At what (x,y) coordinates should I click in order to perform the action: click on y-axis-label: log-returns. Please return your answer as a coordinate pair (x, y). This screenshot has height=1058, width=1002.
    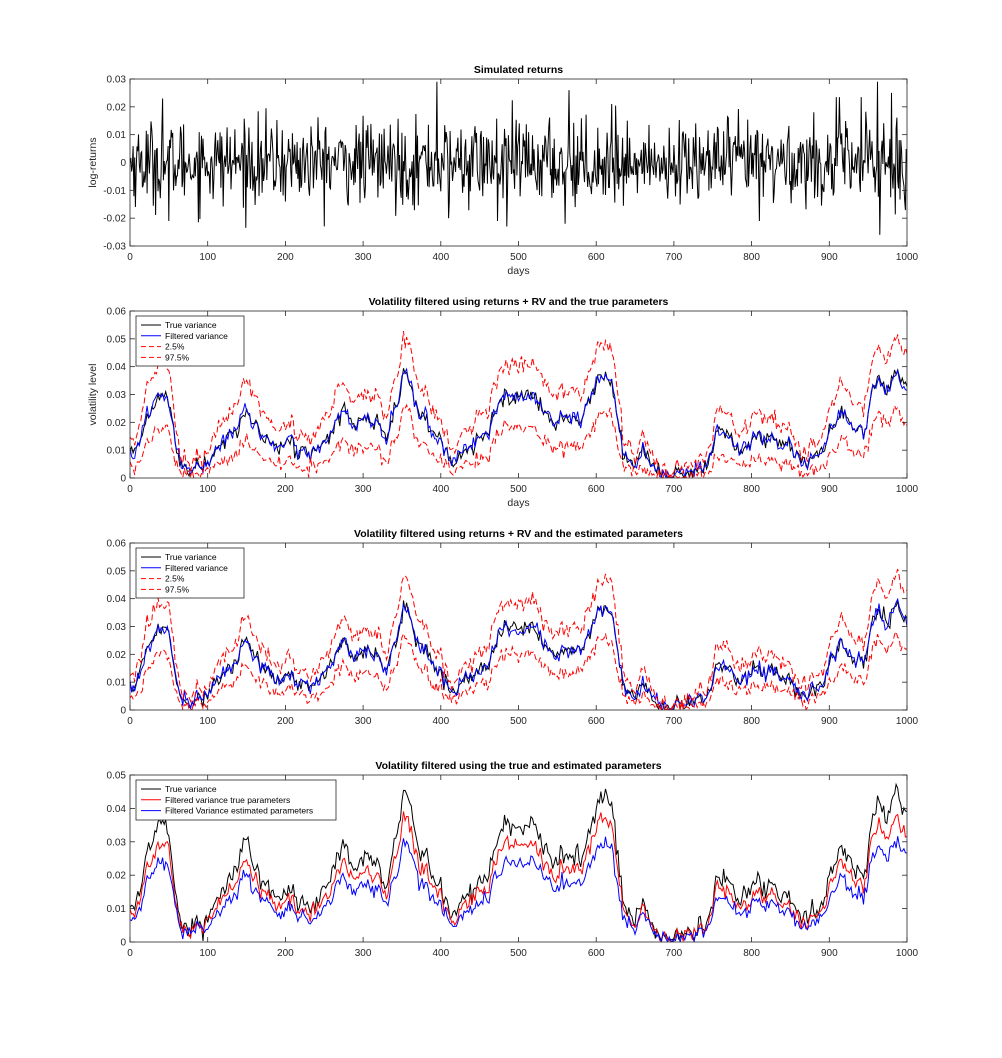
    Looking at the image, I should click on (93, 162).